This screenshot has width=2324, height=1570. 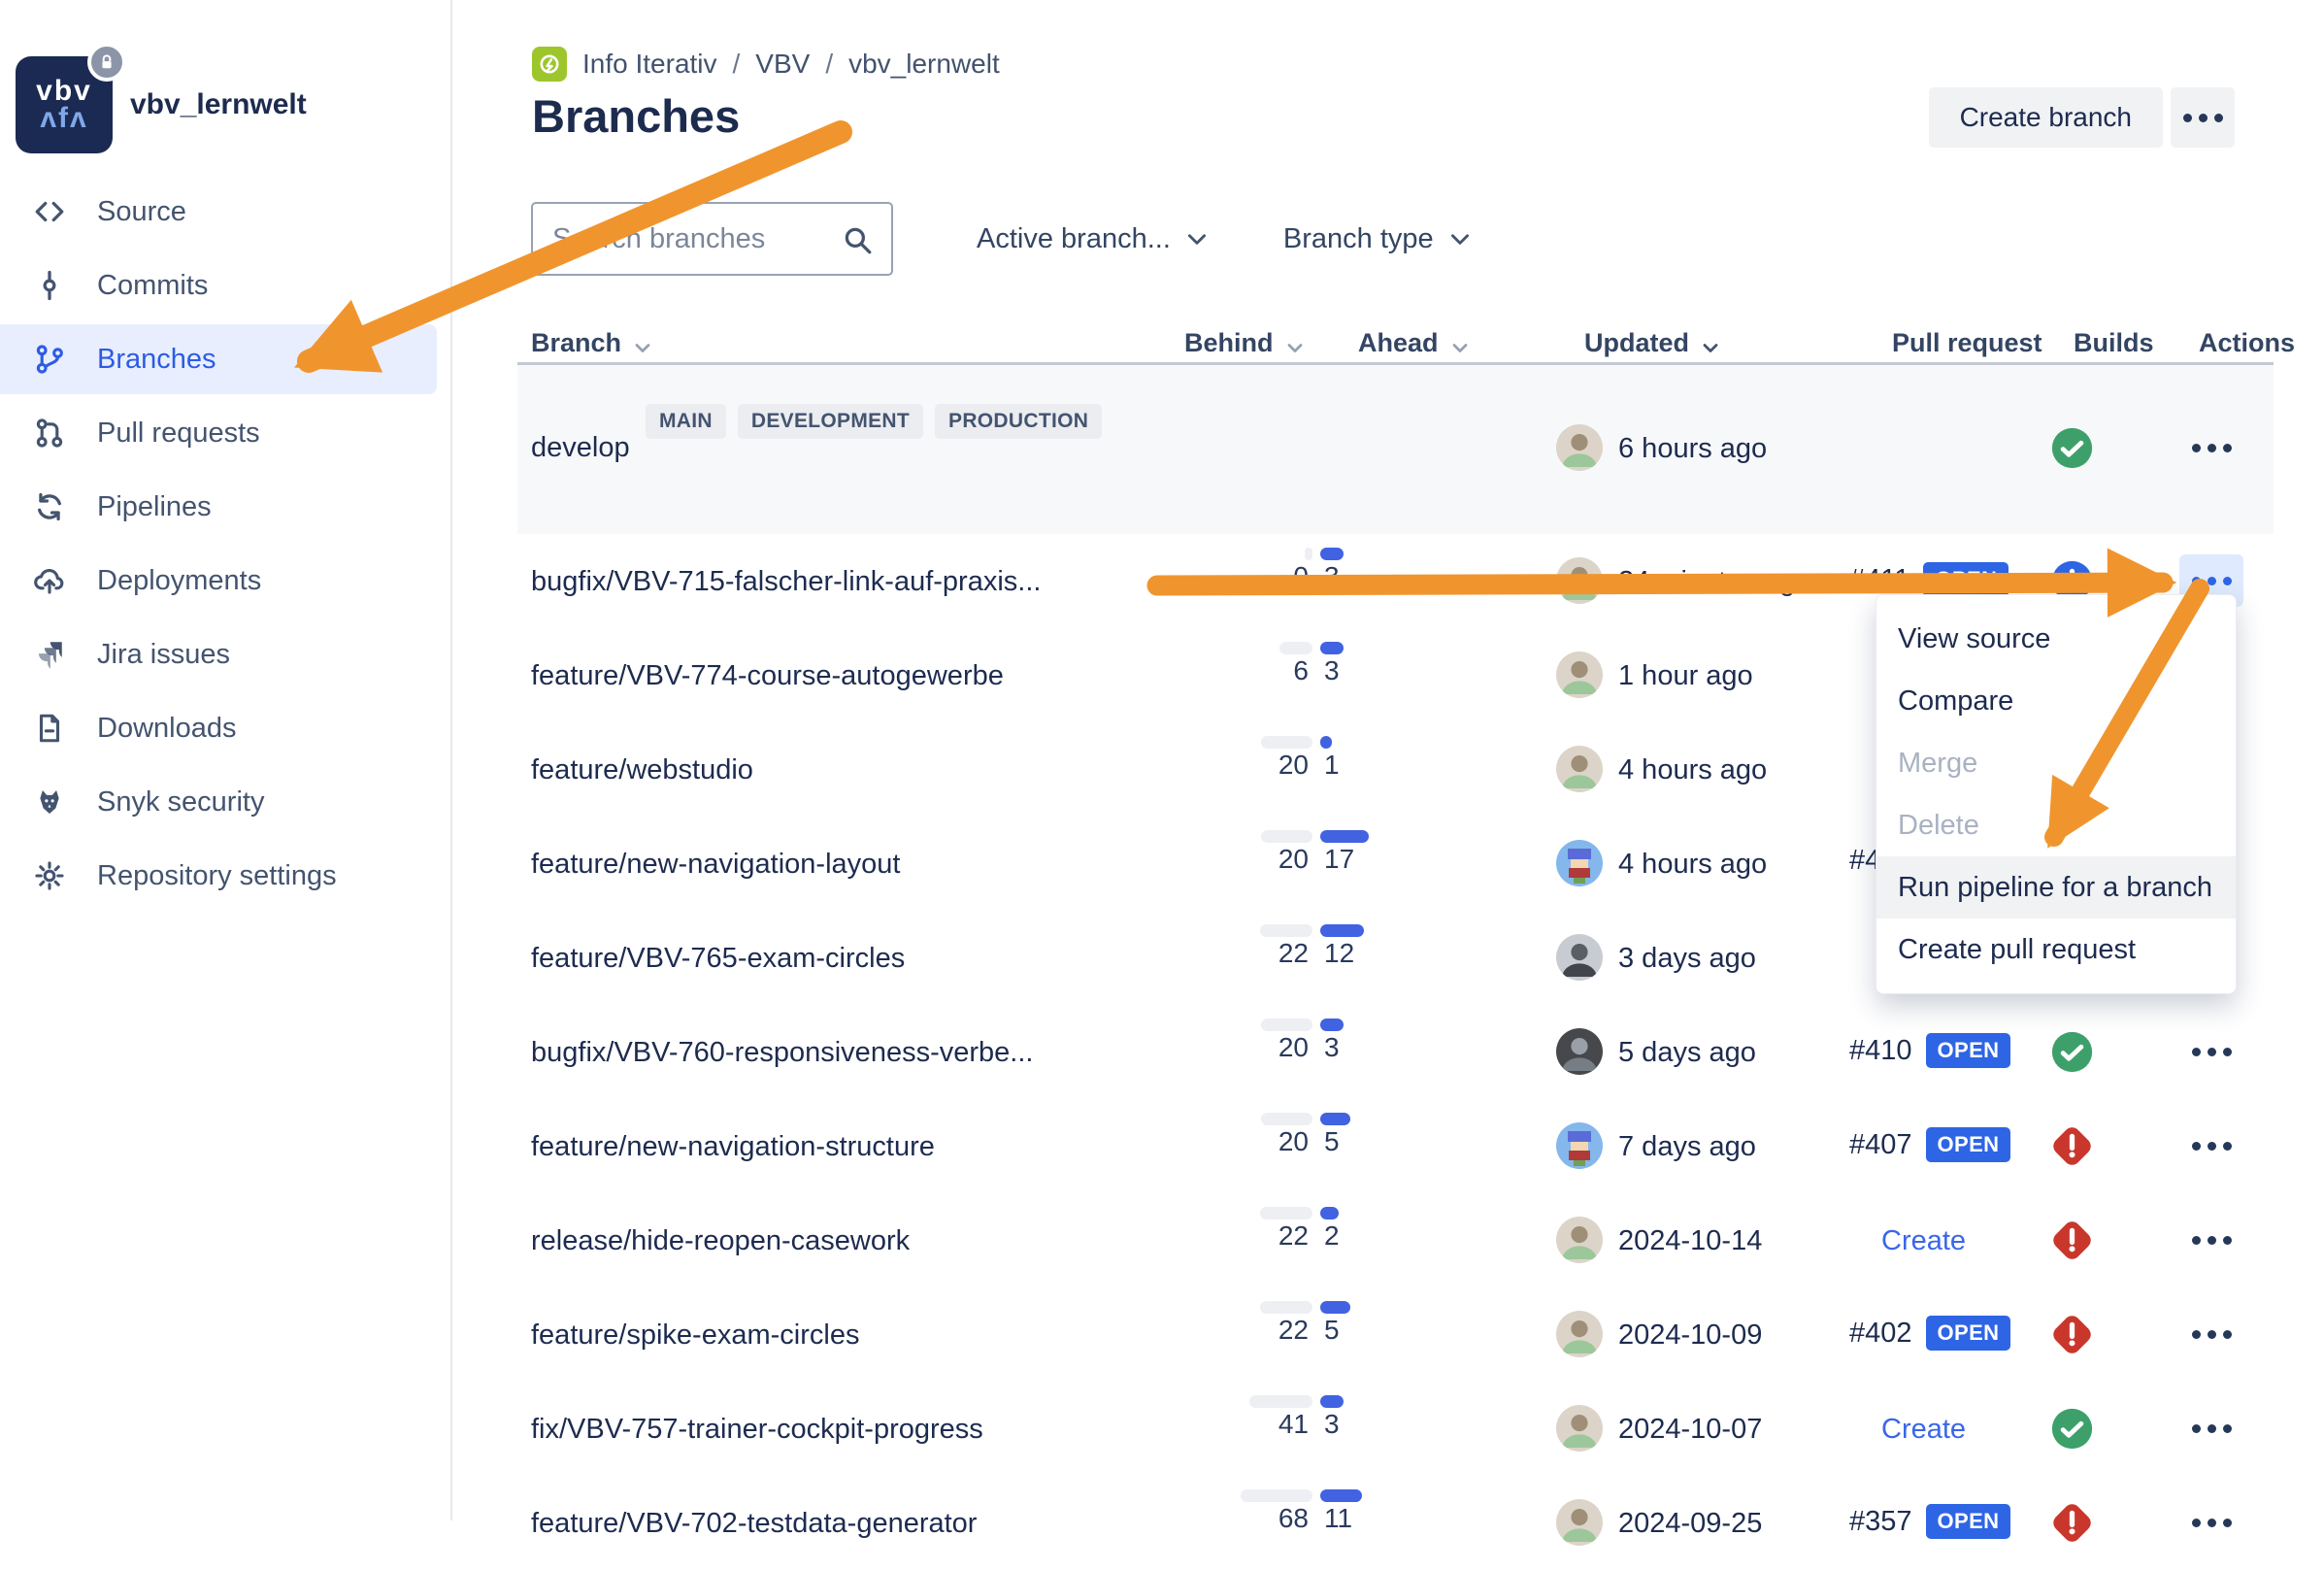 I want to click on pr-number: #407, so click(x=1880, y=1145).